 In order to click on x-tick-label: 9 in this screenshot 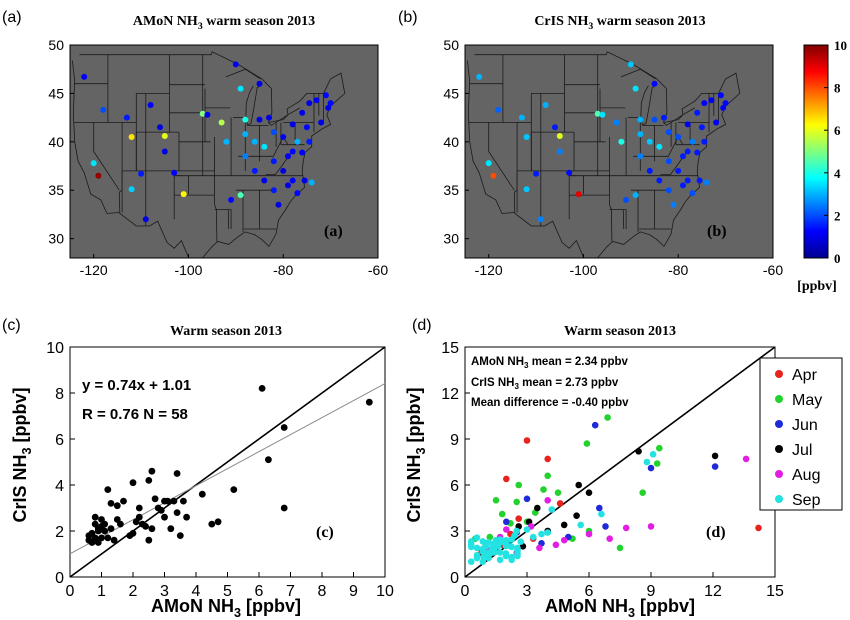, I will do `click(353, 591)`.